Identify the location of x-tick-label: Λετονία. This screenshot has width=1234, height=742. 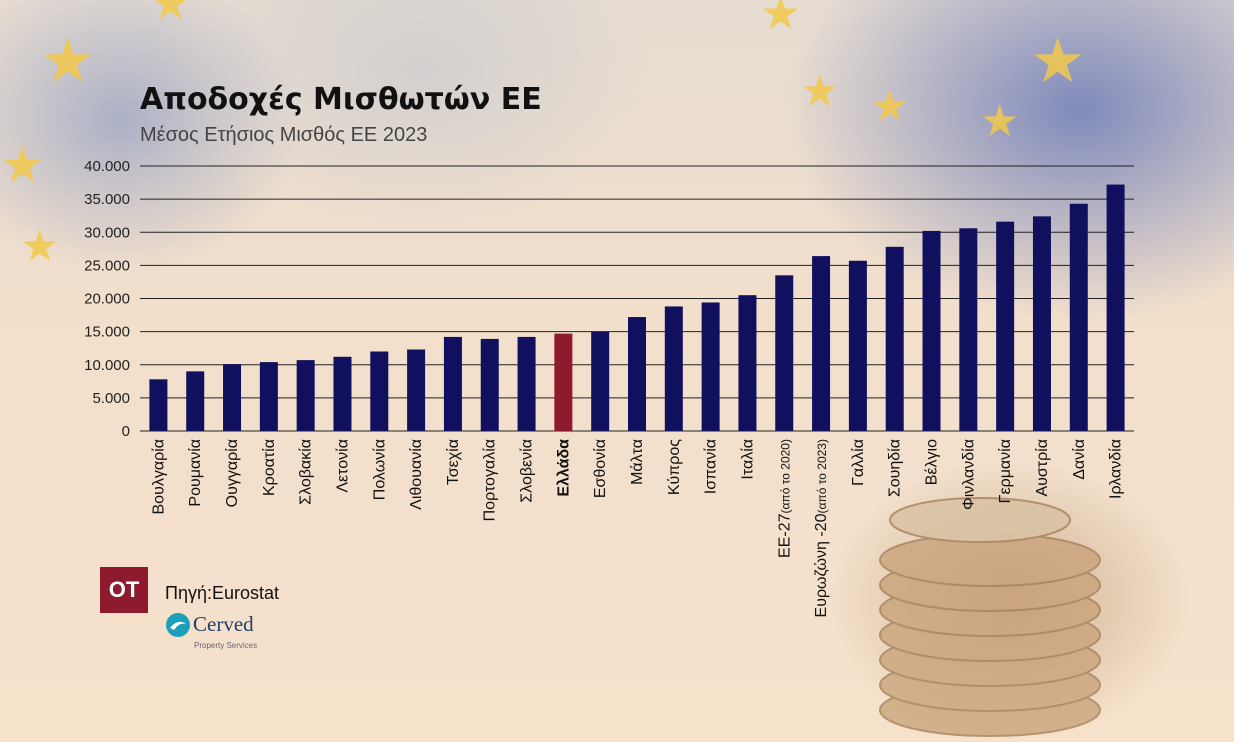
(342, 466).